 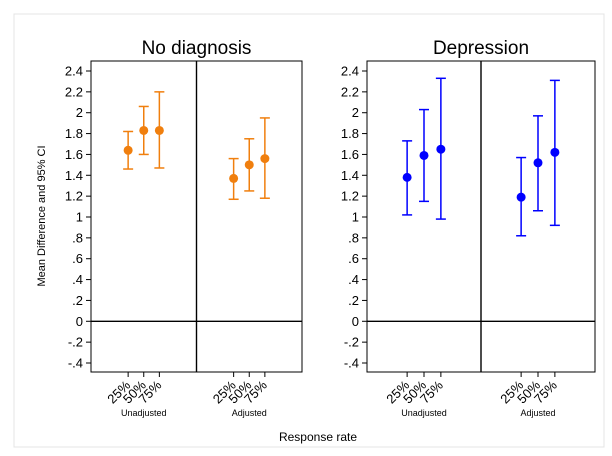 What do you see at coordinates (42, 215) in the screenshot?
I see `y-axis-label: Mean Difference and 95% CI` at bounding box center [42, 215].